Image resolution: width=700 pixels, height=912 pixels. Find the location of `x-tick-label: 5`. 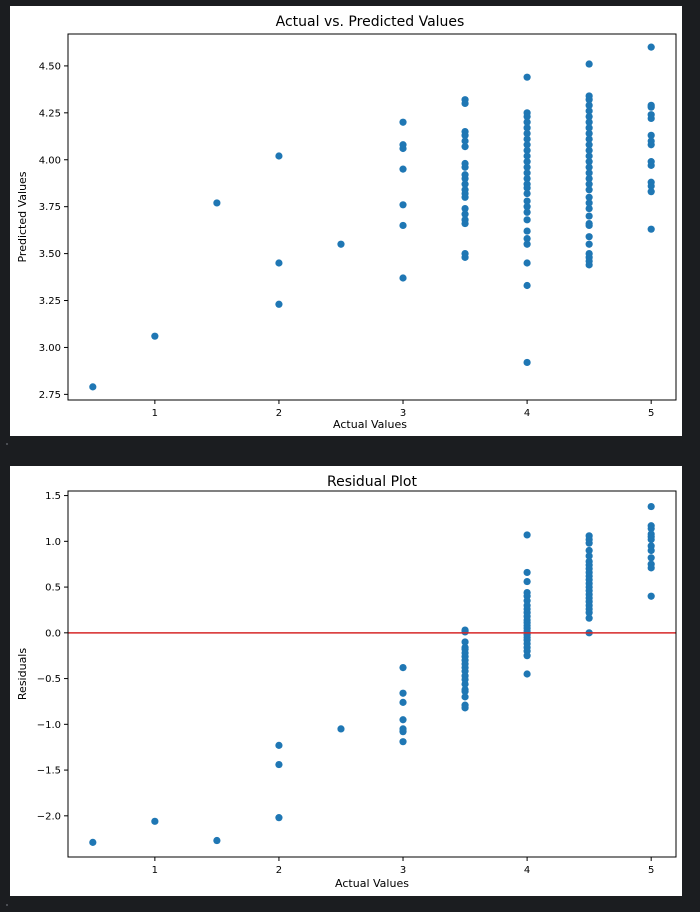

x-tick-label: 5 is located at coordinates (651, 413).